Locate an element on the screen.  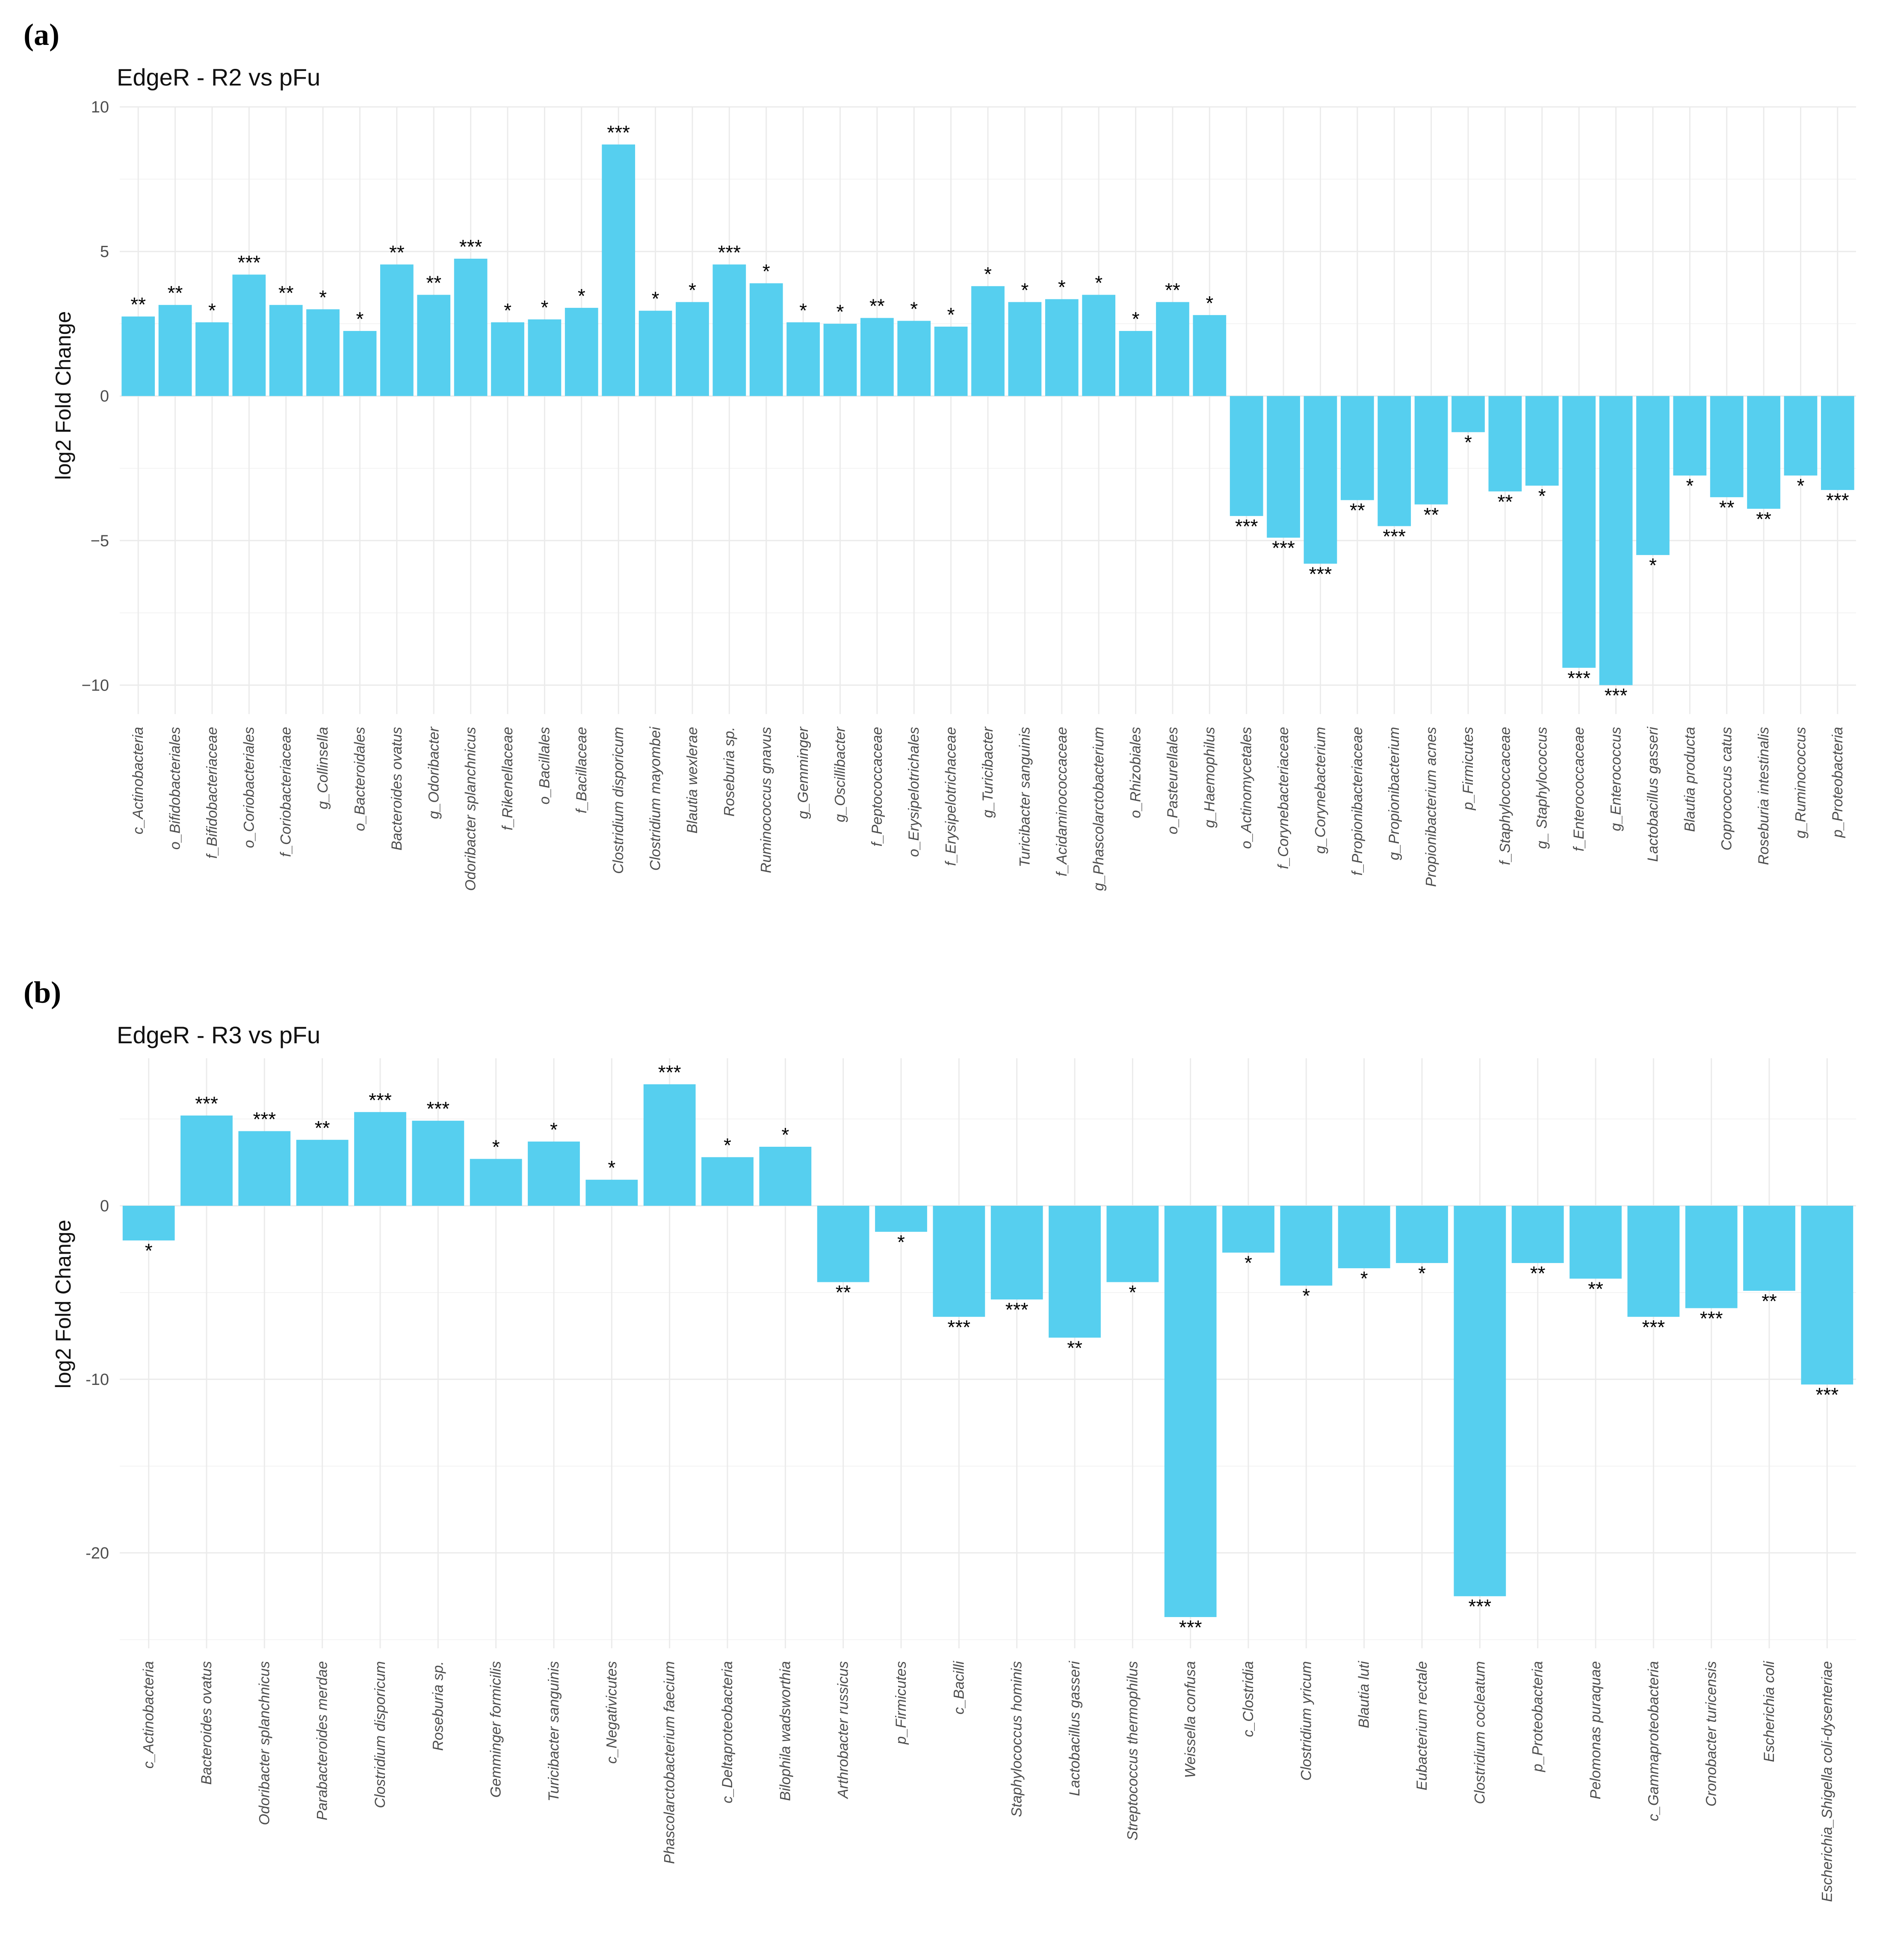
x-tick-label: Bilophila wadsworthia is located at coordinates (785, 1731).